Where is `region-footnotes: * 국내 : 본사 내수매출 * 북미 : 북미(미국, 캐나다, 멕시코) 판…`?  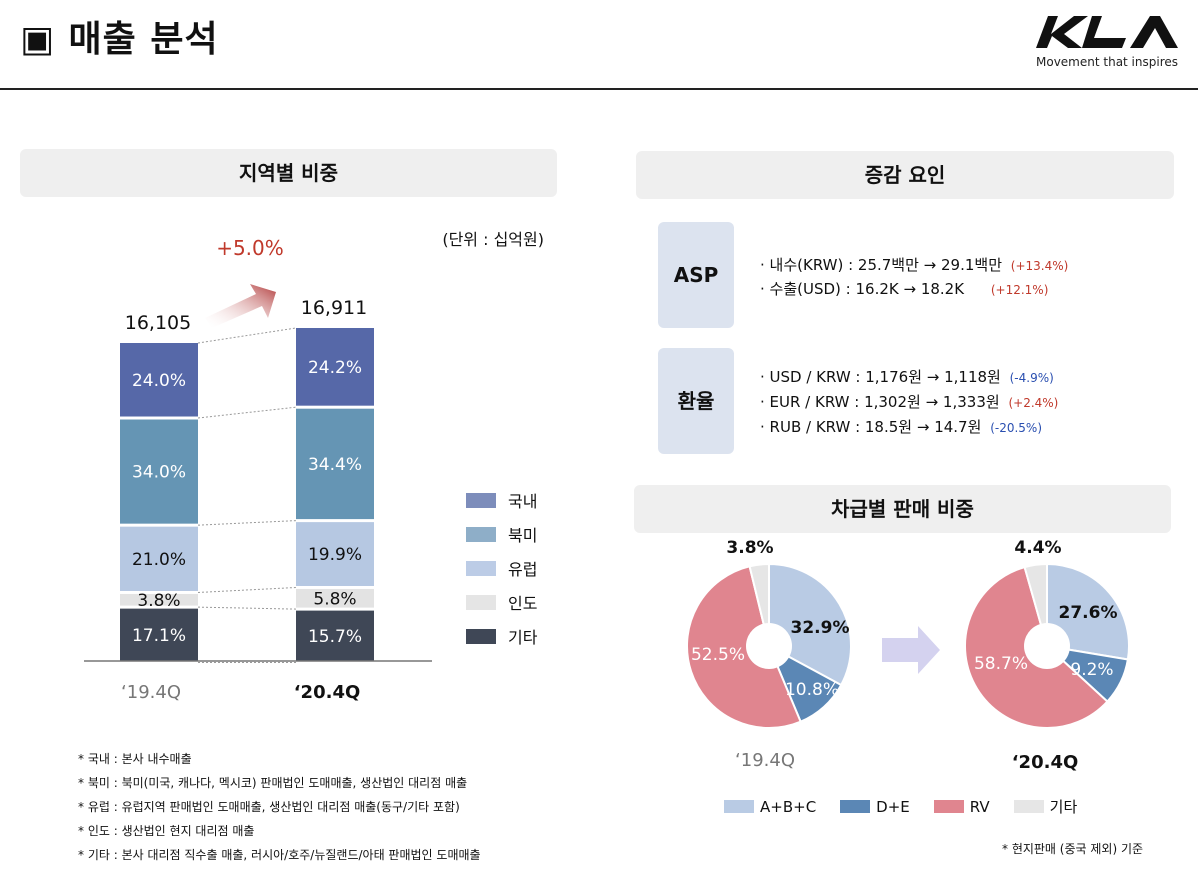
region-footnotes: * 국내 : 본사 내수매출 * 북미 : 북미(미국, 캐나다, 멕시코) 판… is located at coordinates (279, 810).